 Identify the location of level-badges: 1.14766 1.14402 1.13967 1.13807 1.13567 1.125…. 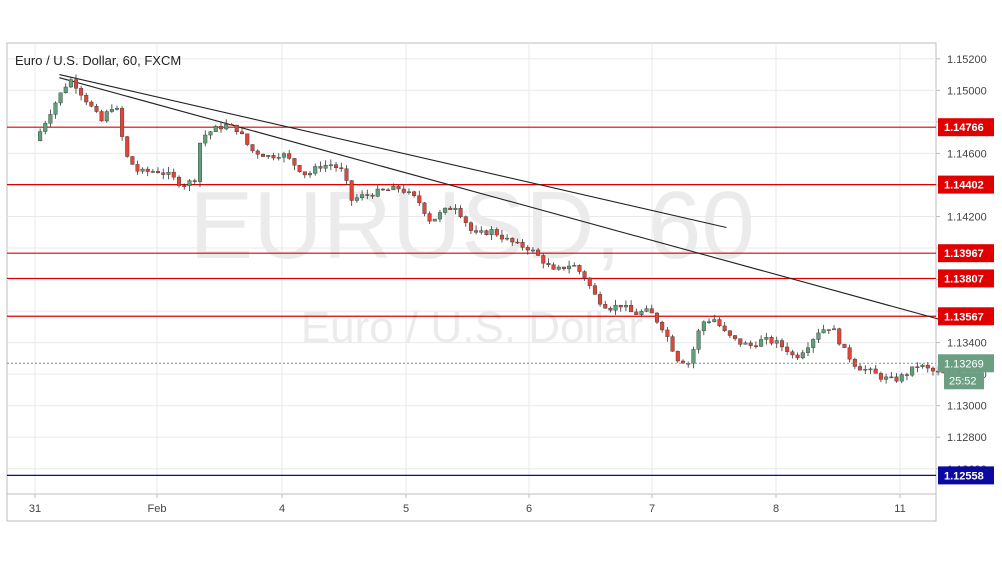
(966, 301).